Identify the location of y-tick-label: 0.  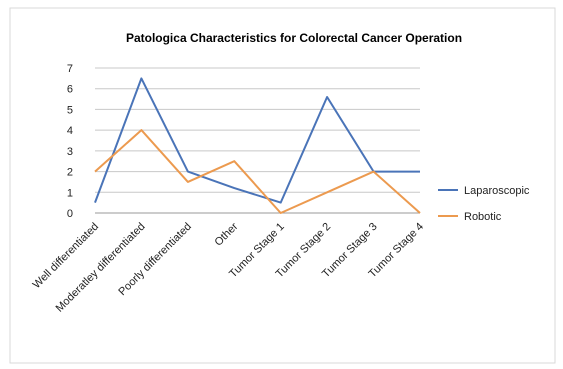
(70, 214).